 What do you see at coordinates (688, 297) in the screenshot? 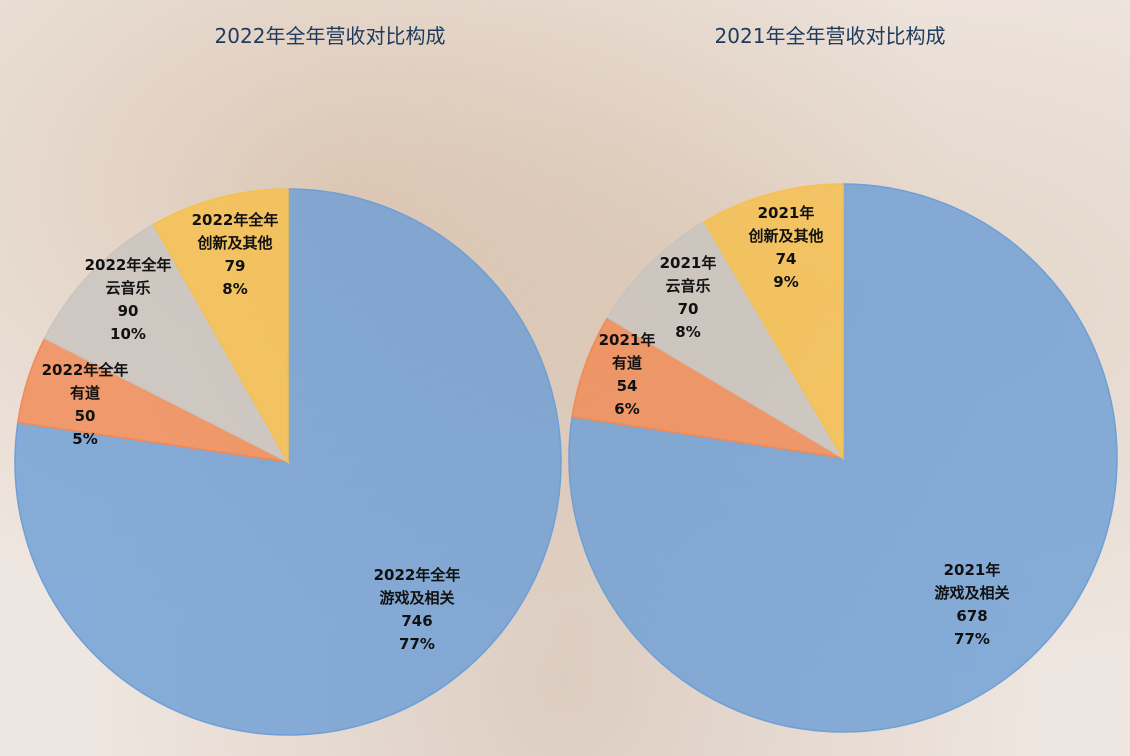
I see `slice-label-1-2: 2021年云音乐 70 8%` at bounding box center [688, 297].